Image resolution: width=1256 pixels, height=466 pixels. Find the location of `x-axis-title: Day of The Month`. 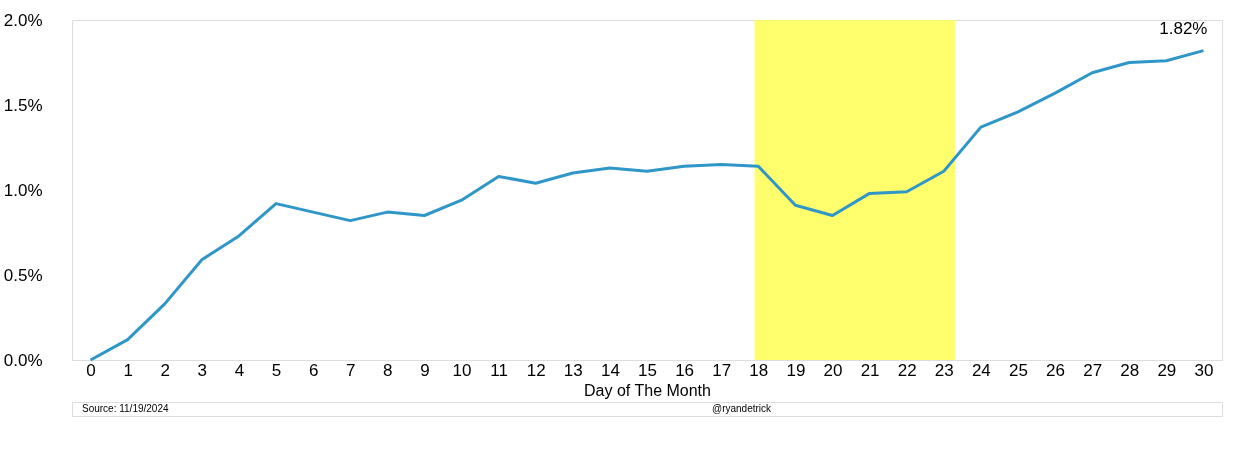

x-axis-title: Day of The Month is located at coordinates (647, 390).